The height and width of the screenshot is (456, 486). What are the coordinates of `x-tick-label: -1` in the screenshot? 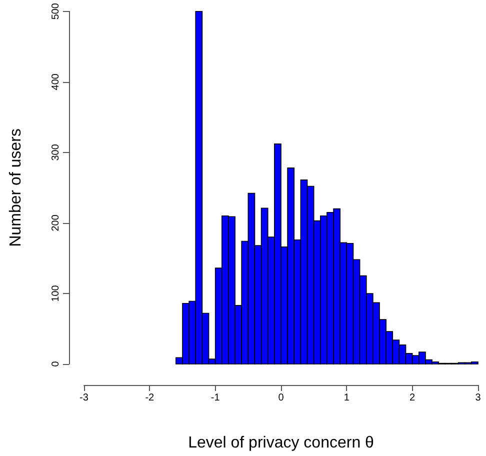 It's located at (215, 398).